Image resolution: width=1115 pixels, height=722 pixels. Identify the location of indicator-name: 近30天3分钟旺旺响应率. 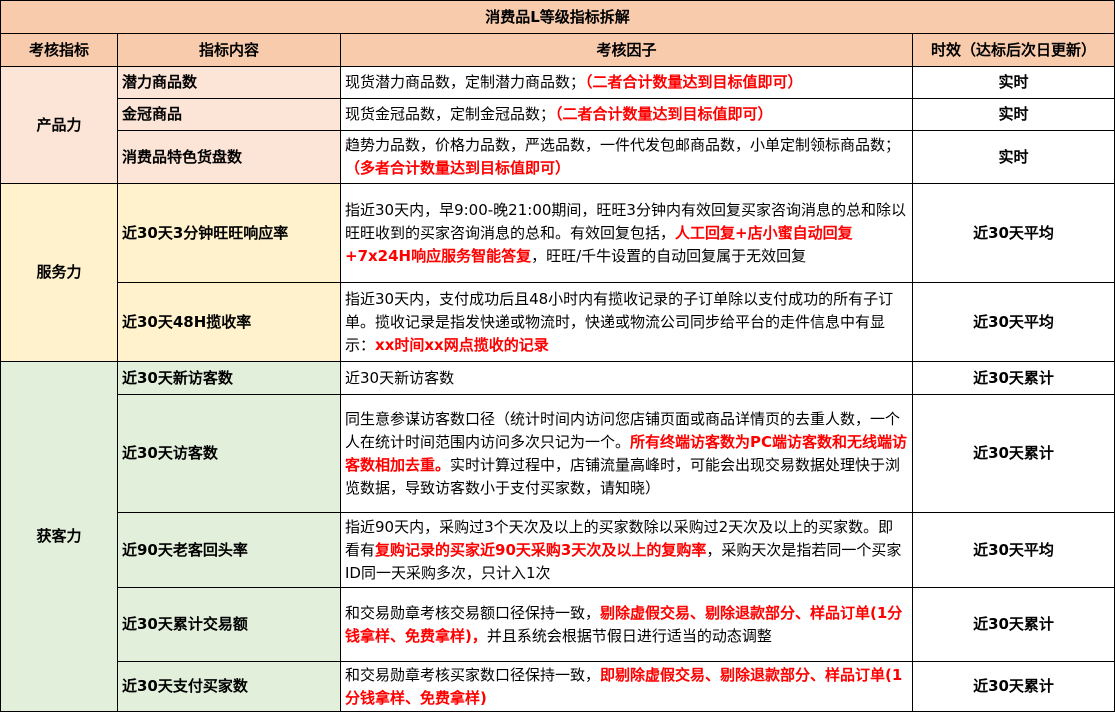
(229, 233).